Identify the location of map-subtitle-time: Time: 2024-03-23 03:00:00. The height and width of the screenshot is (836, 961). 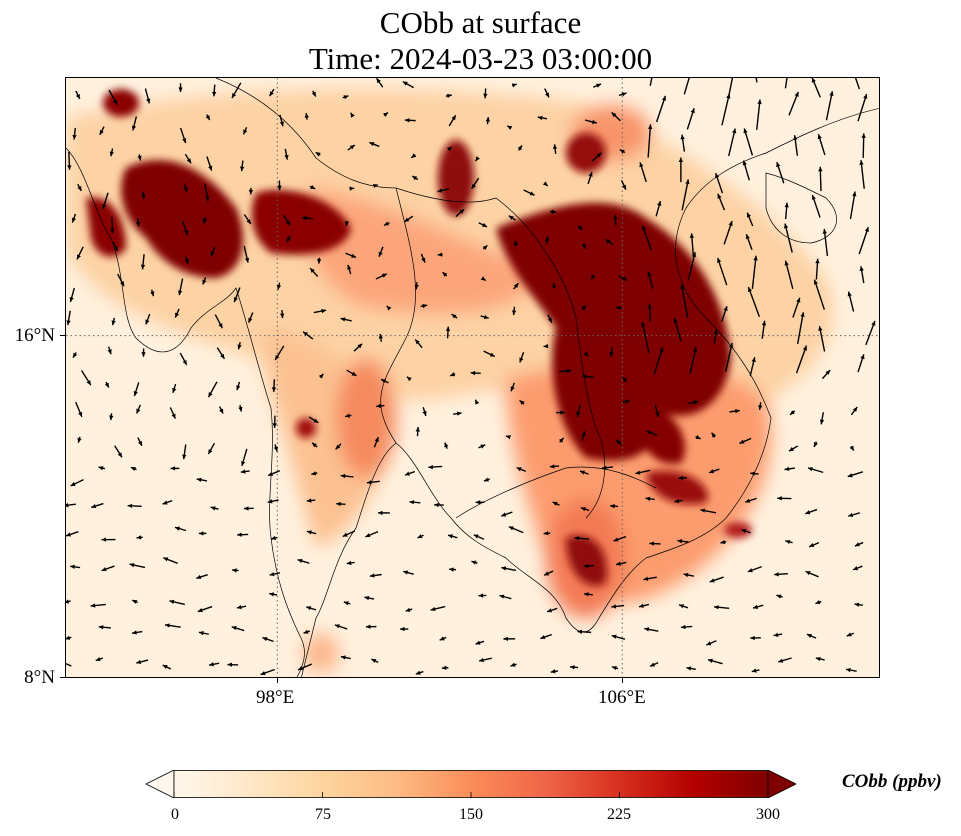
(480, 58).